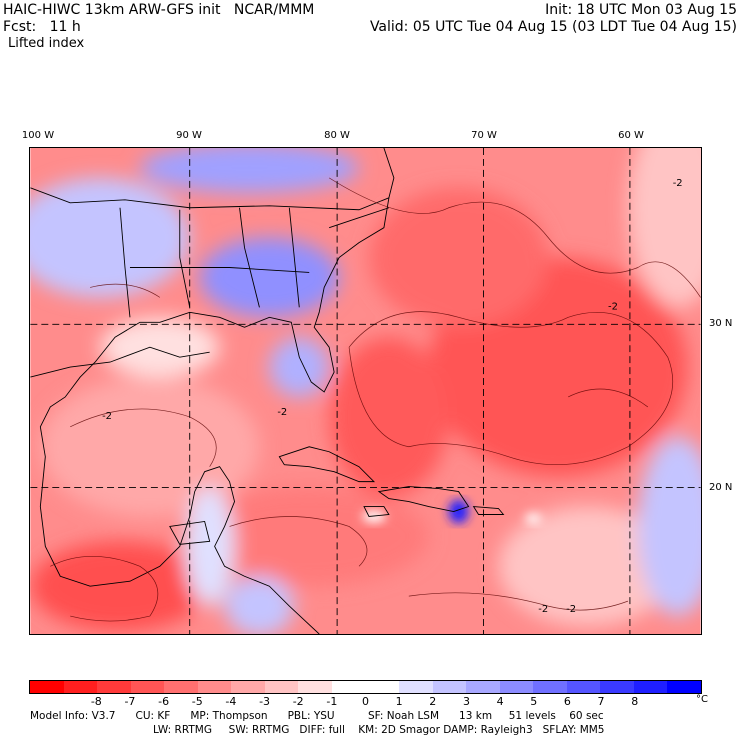 The width and height of the screenshot is (740, 740). I want to click on colorbar-tick-label: 1, so click(399, 701).